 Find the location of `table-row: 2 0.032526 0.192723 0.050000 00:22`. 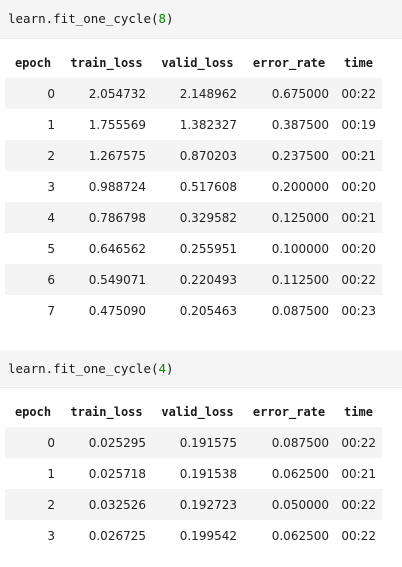

table-row: 2 0.032526 0.192723 0.050000 00:22 is located at coordinates (193, 504).